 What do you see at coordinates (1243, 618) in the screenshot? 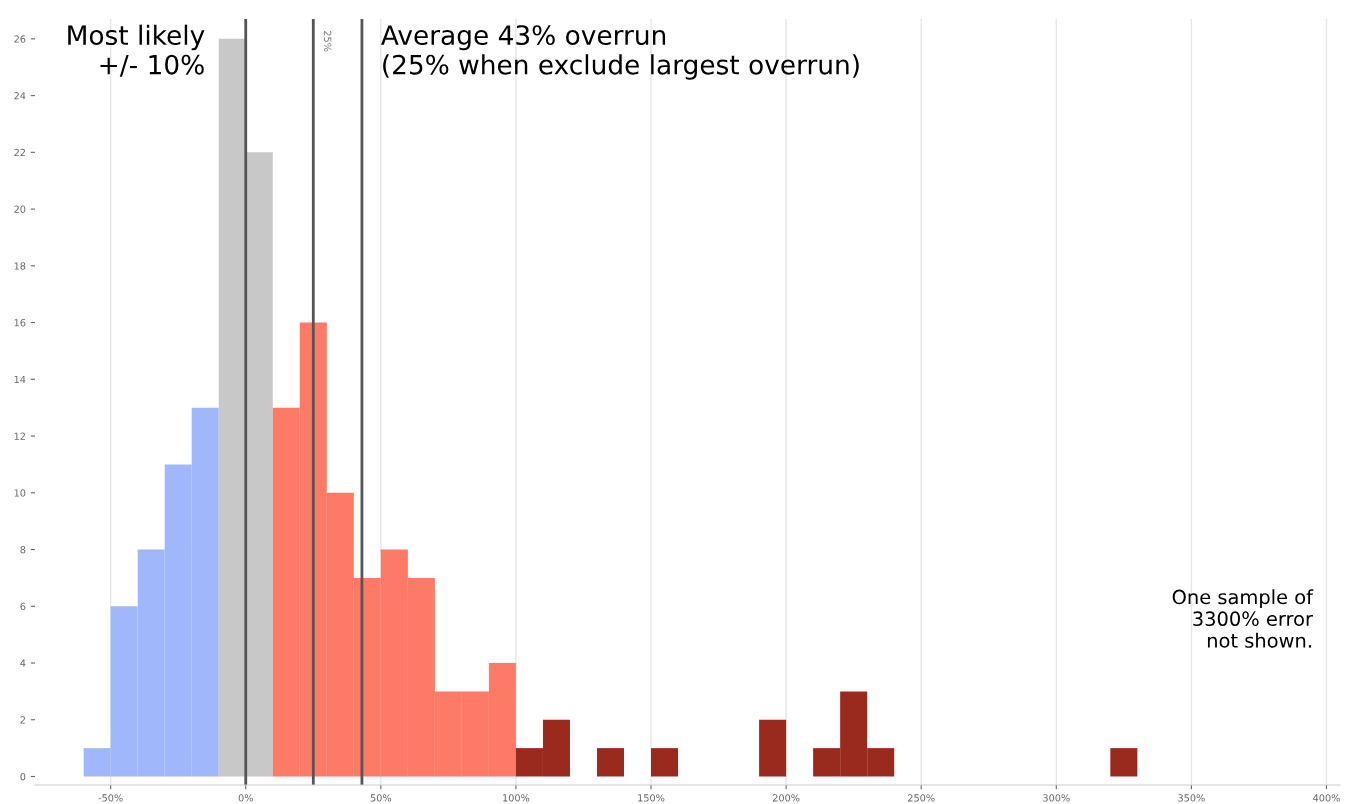
I see `annotation: One sample of 3300% error not shown.` at bounding box center [1243, 618].